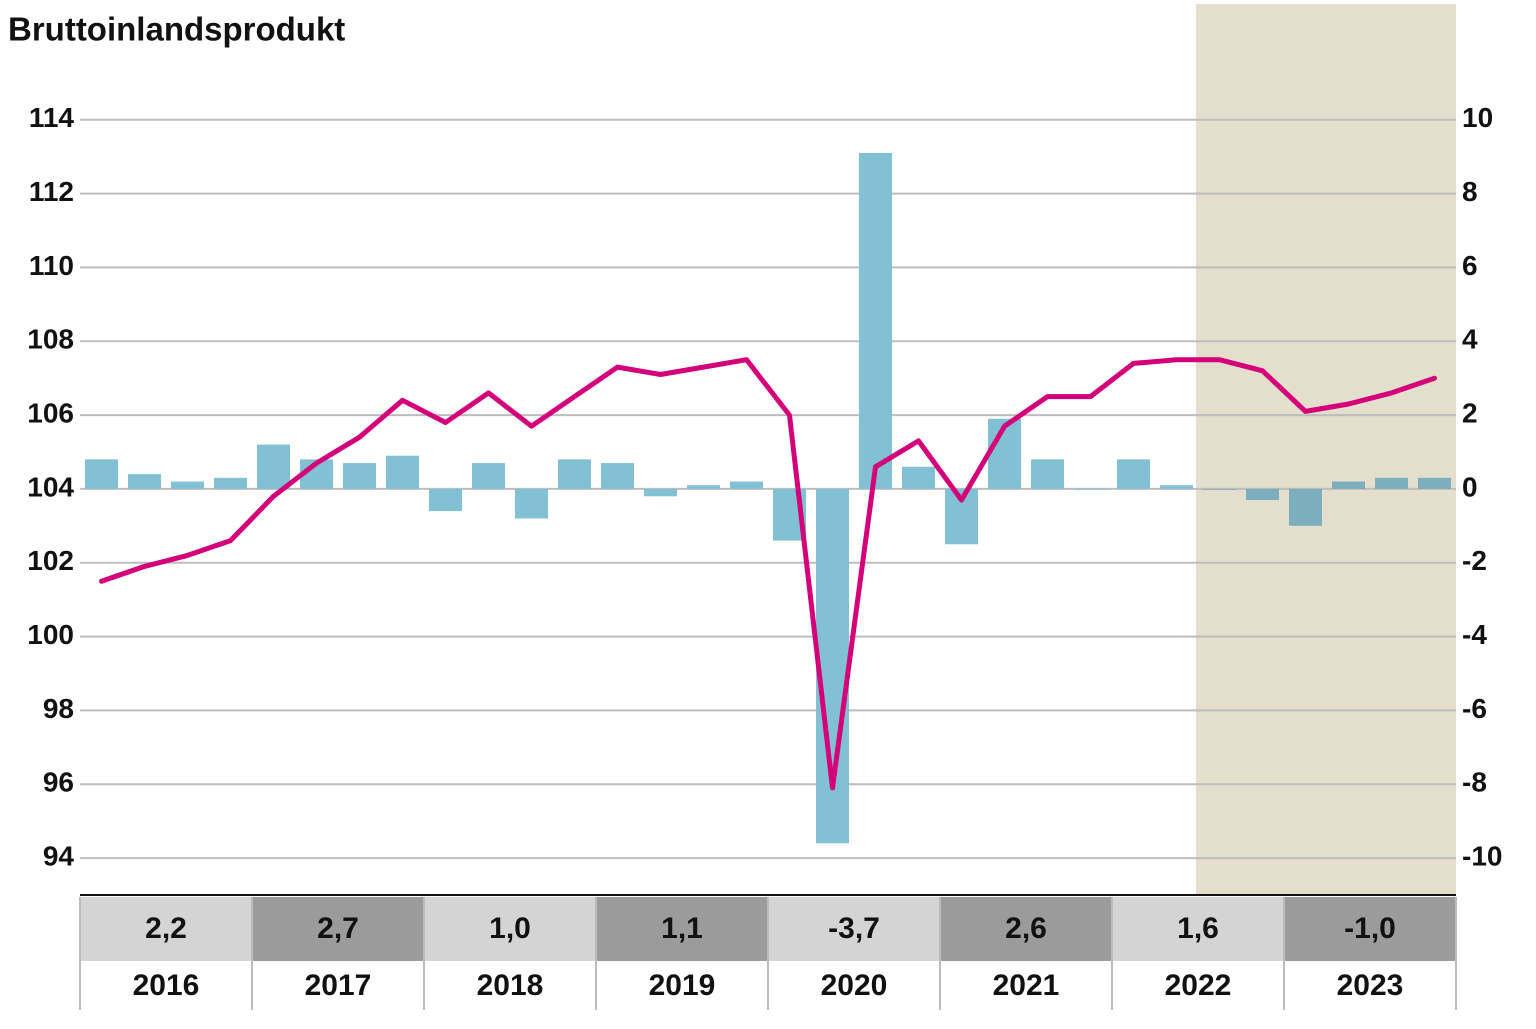 The height and width of the screenshot is (1029, 1536). Describe the element at coordinates (510, 985) in the screenshot. I see `year-label: 2018` at that location.